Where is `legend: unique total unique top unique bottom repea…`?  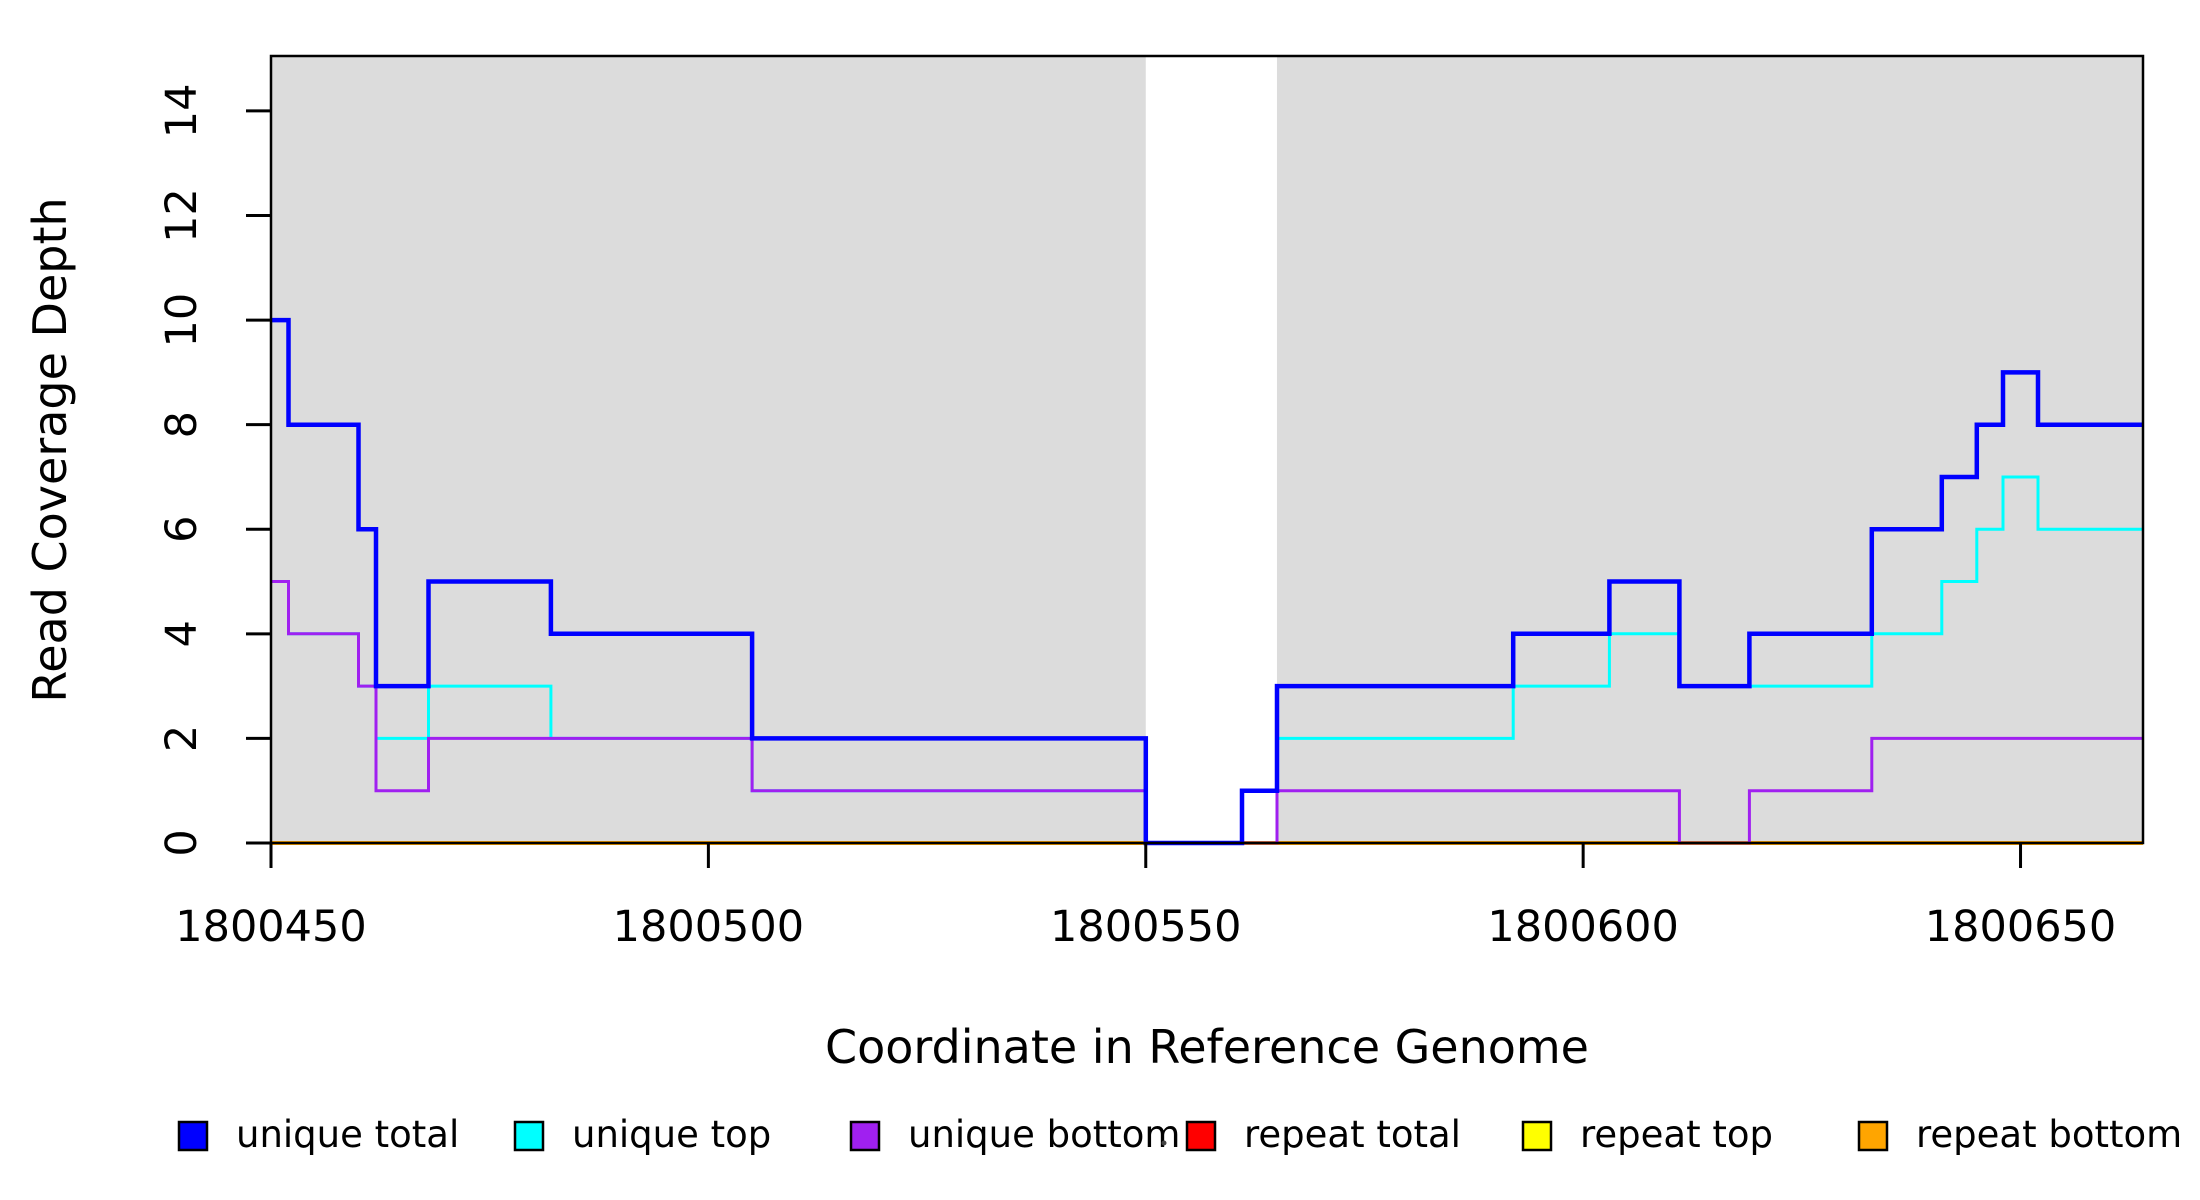 legend: unique total unique top unique bottom repea… is located at coordinates (1179, 1134).